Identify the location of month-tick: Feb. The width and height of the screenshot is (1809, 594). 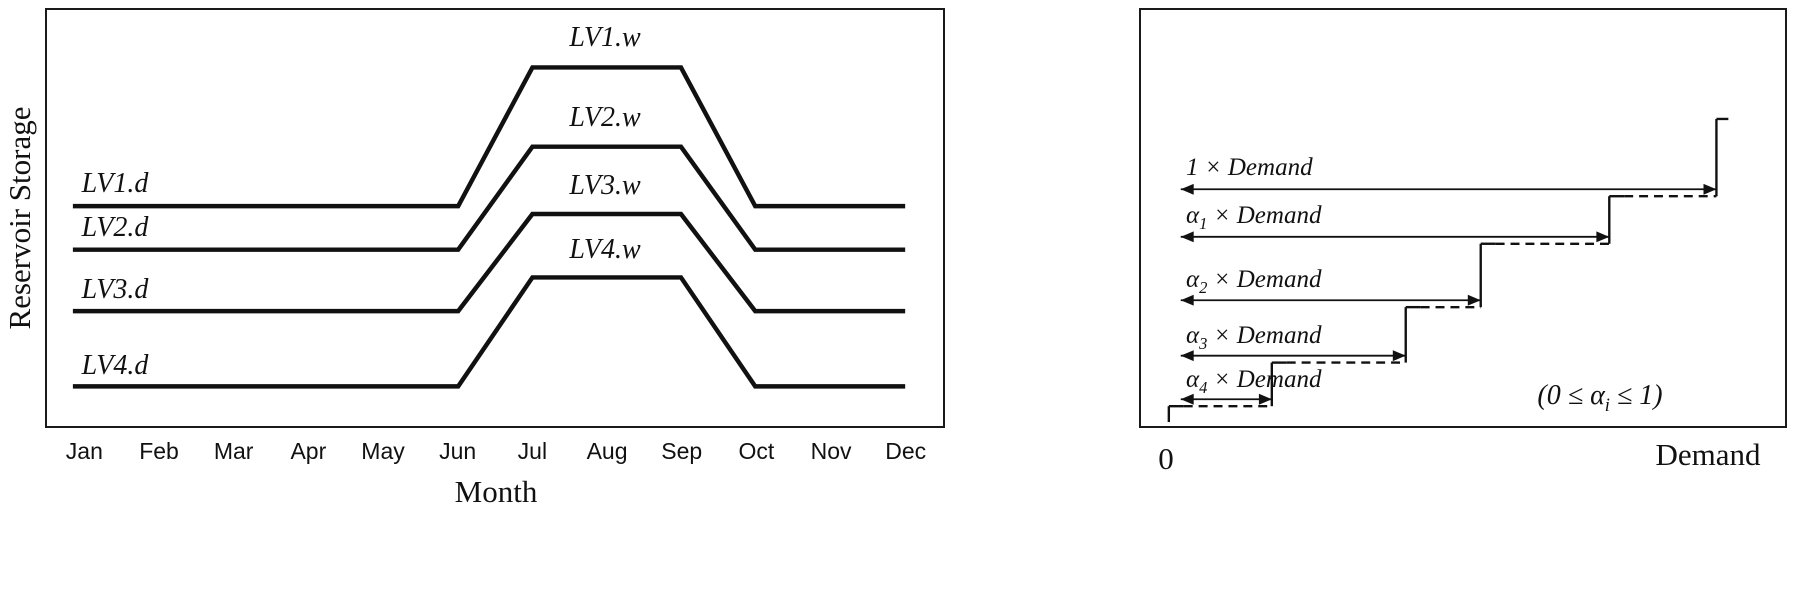
(159, 451).